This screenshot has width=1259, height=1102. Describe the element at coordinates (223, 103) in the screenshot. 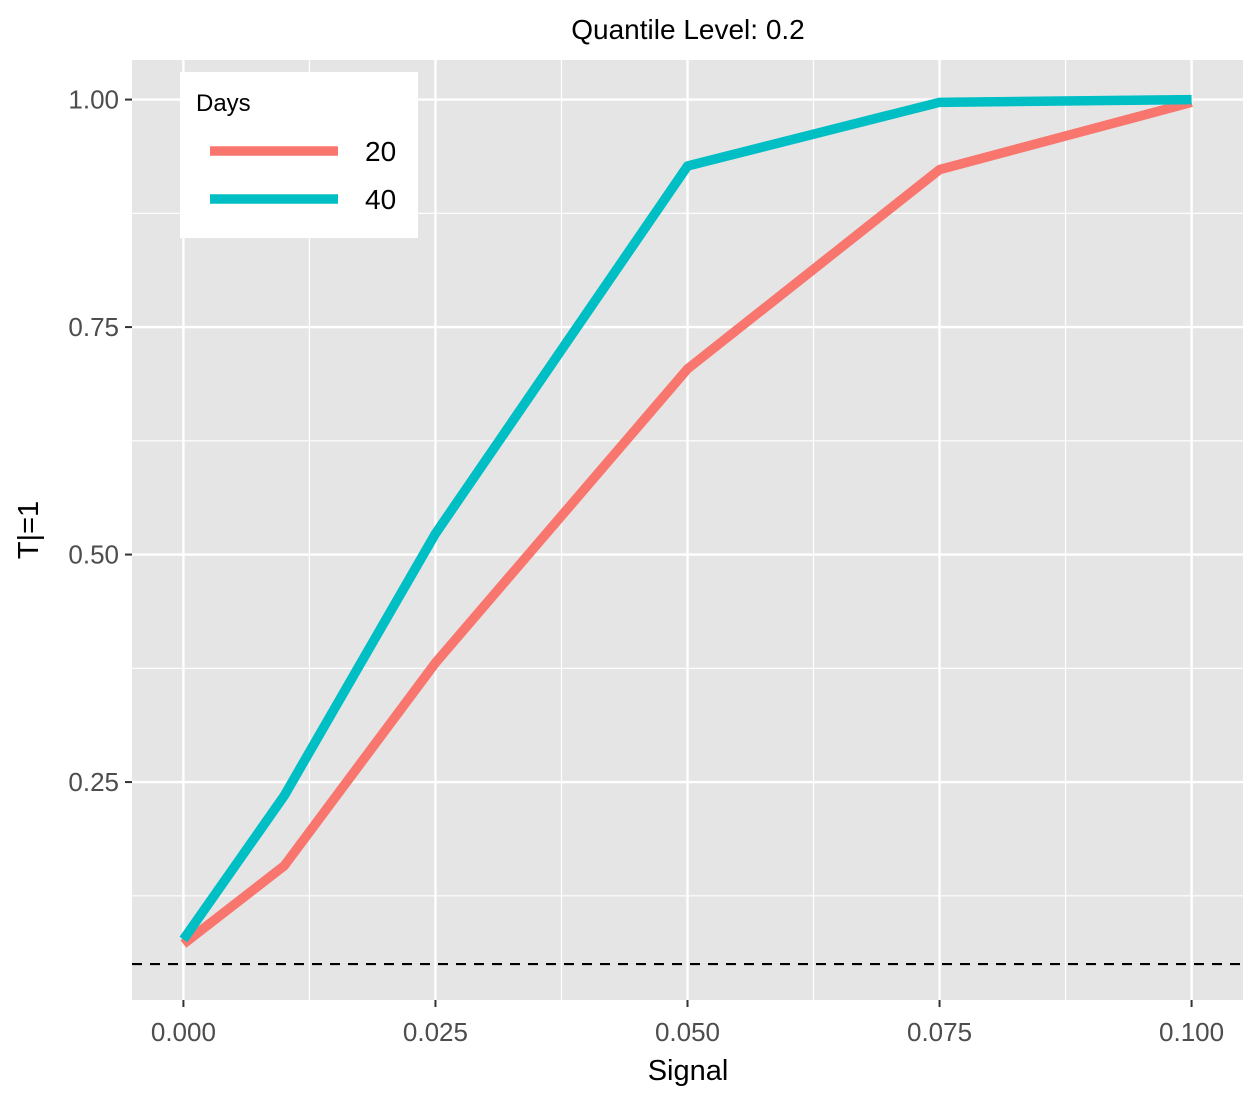

I see `legend-title: Days` at that location.